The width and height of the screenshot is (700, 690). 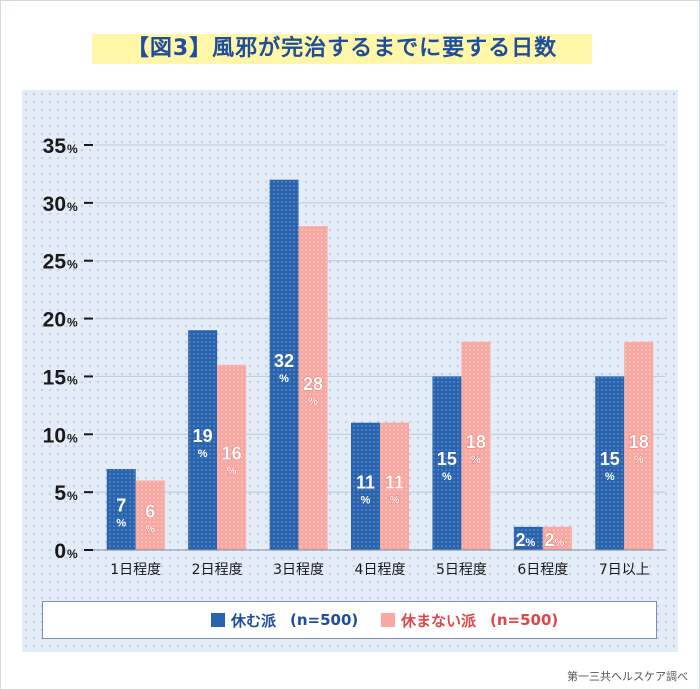 What do you see at coordinates (203, 443) in the screenshot?
I see `value-label-rest: 19%` at bounding box center [203, 443].